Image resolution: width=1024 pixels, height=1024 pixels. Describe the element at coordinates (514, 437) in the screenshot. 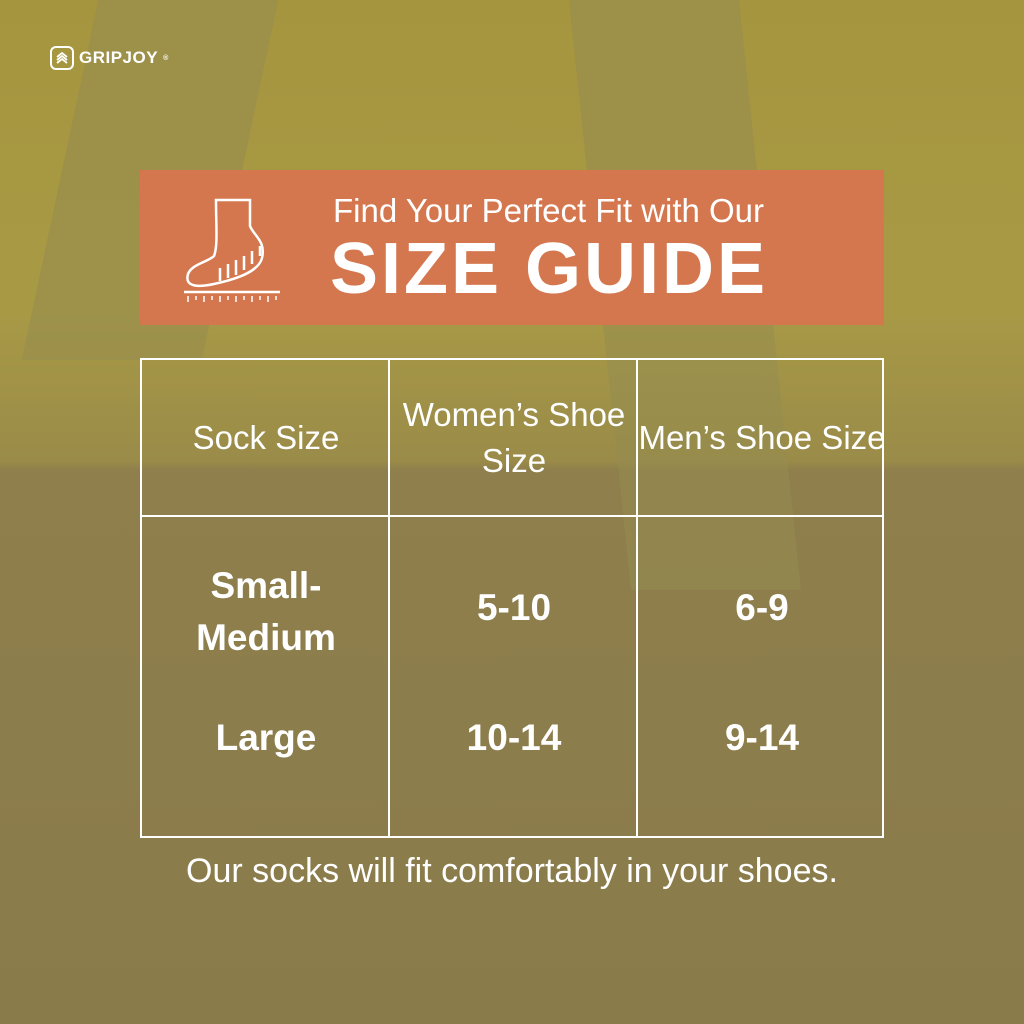

I see `header-womens-size: Women’s Shoe Size` at that location.